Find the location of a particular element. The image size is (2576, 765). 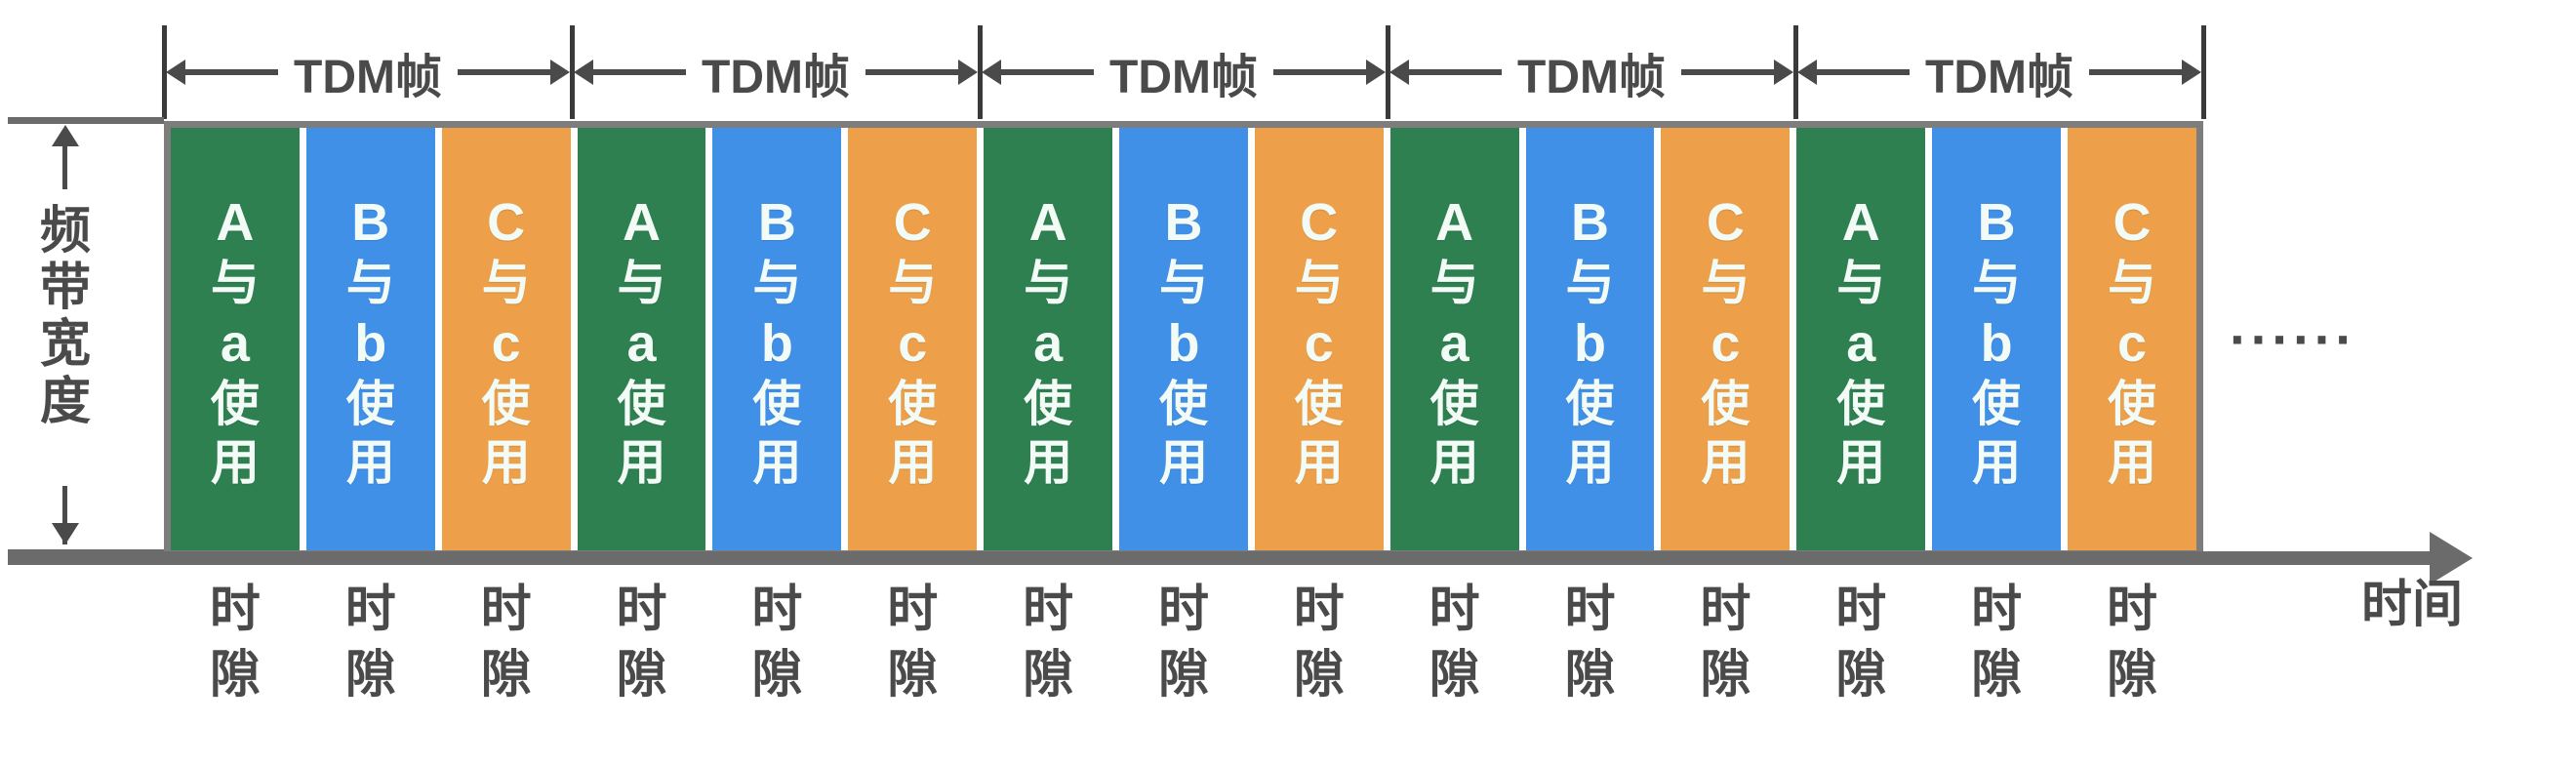

time-axis-label: 时间 is located at coordinates (2411, 605).